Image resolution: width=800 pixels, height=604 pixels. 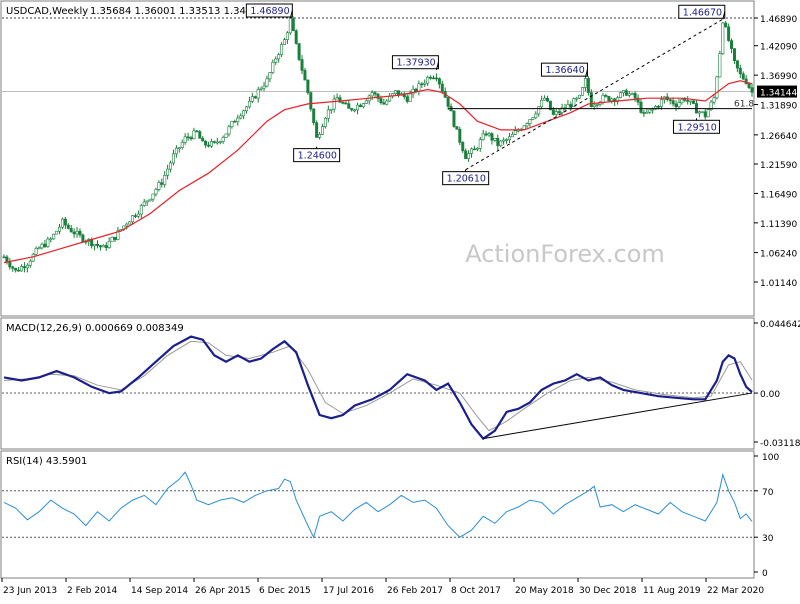 What do you see at coordinates (735, 591) in the screenshot?
I see `time-tick-label: 22 Mar 2020` at bounding box center [735, 591].